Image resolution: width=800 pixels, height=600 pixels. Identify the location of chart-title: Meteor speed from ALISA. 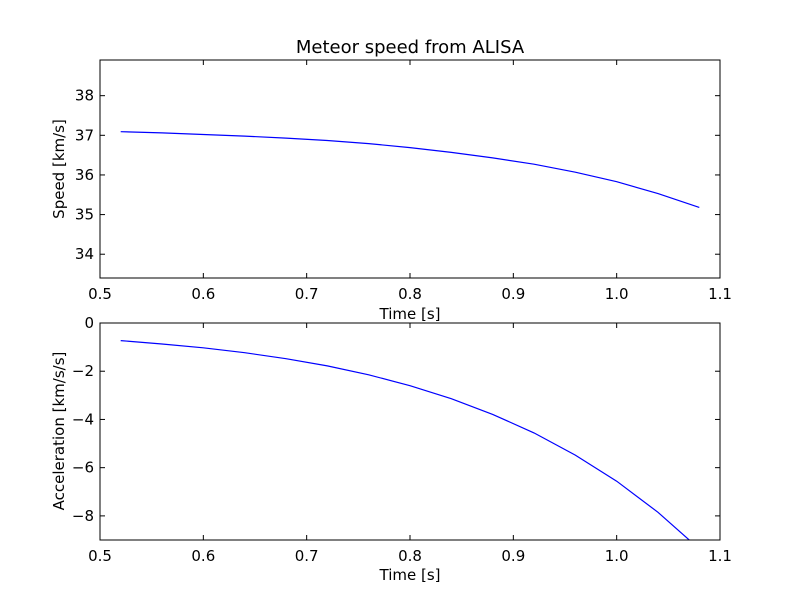
(410, 47).